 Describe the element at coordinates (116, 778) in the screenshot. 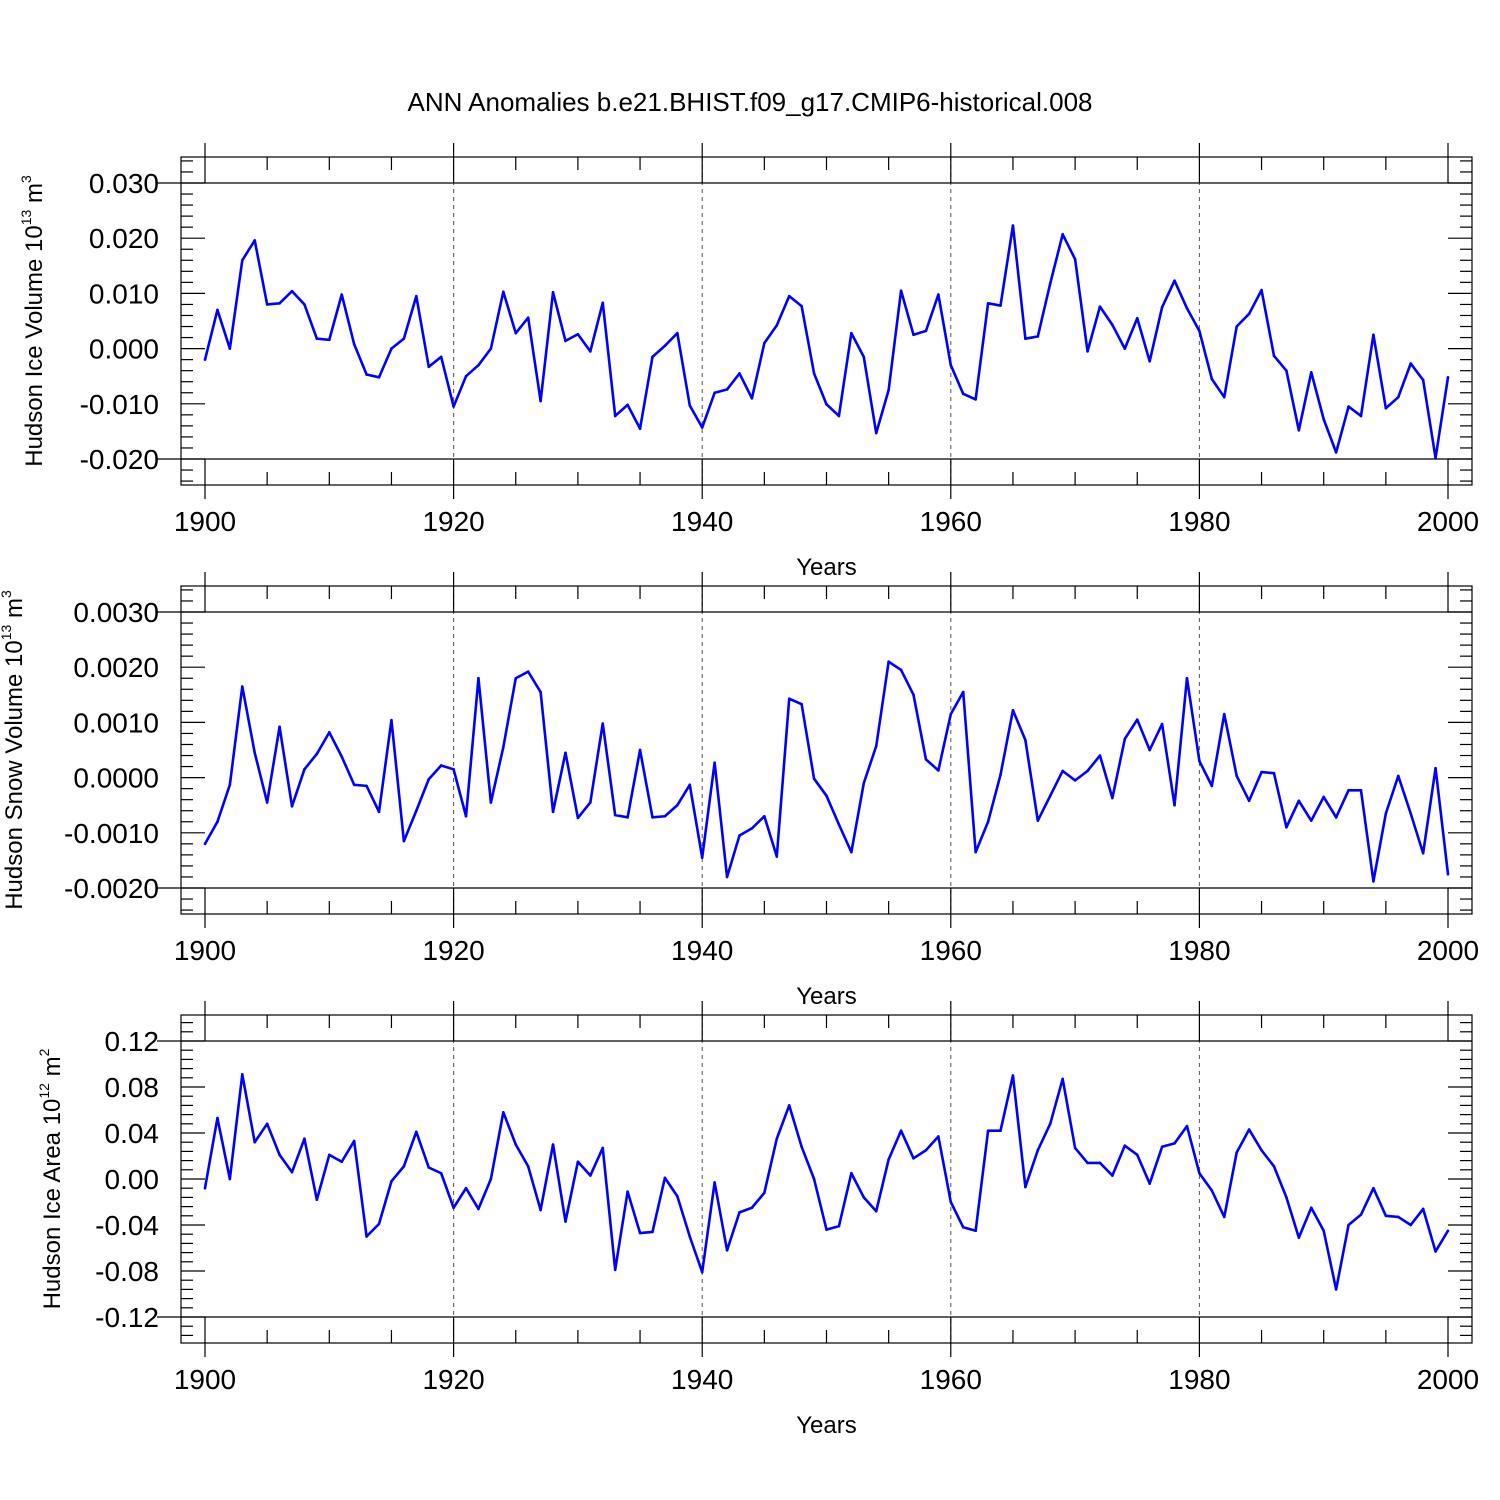

I see `y-tick-label: 0.0000` at that location.